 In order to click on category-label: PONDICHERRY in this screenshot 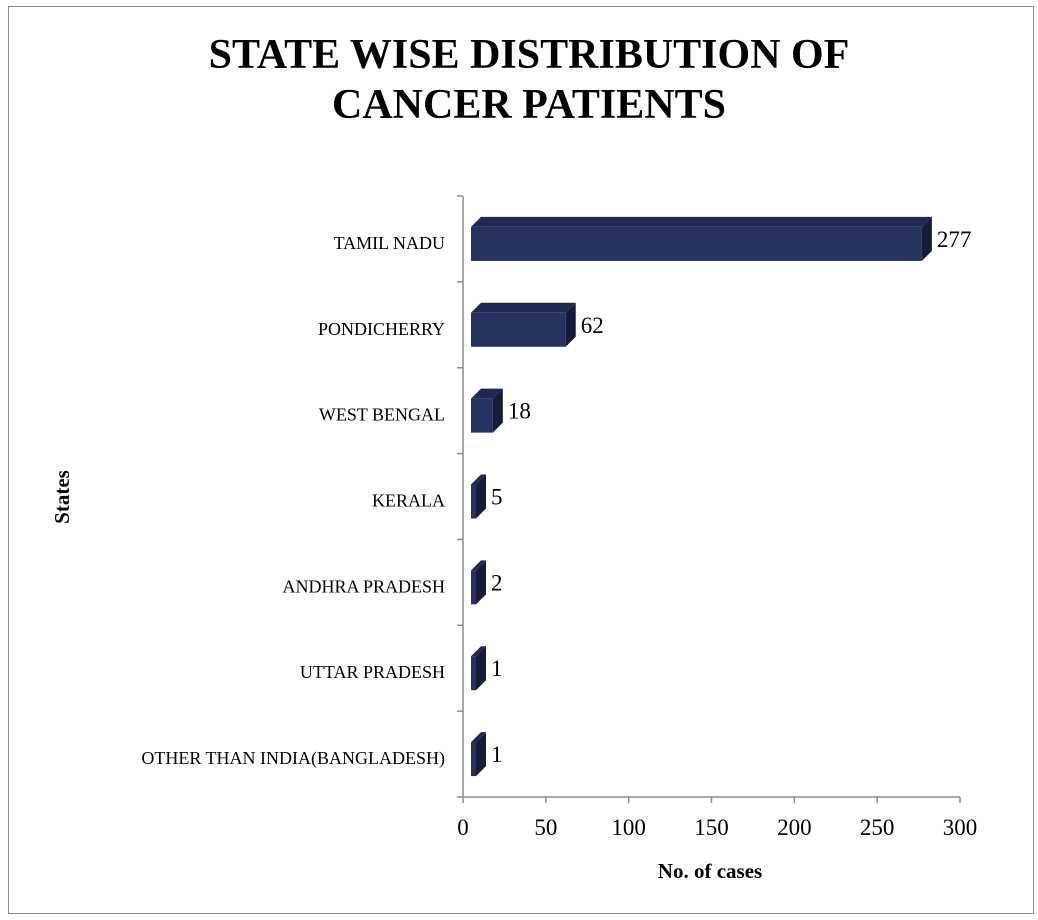, I will do `click(381, 329)`.